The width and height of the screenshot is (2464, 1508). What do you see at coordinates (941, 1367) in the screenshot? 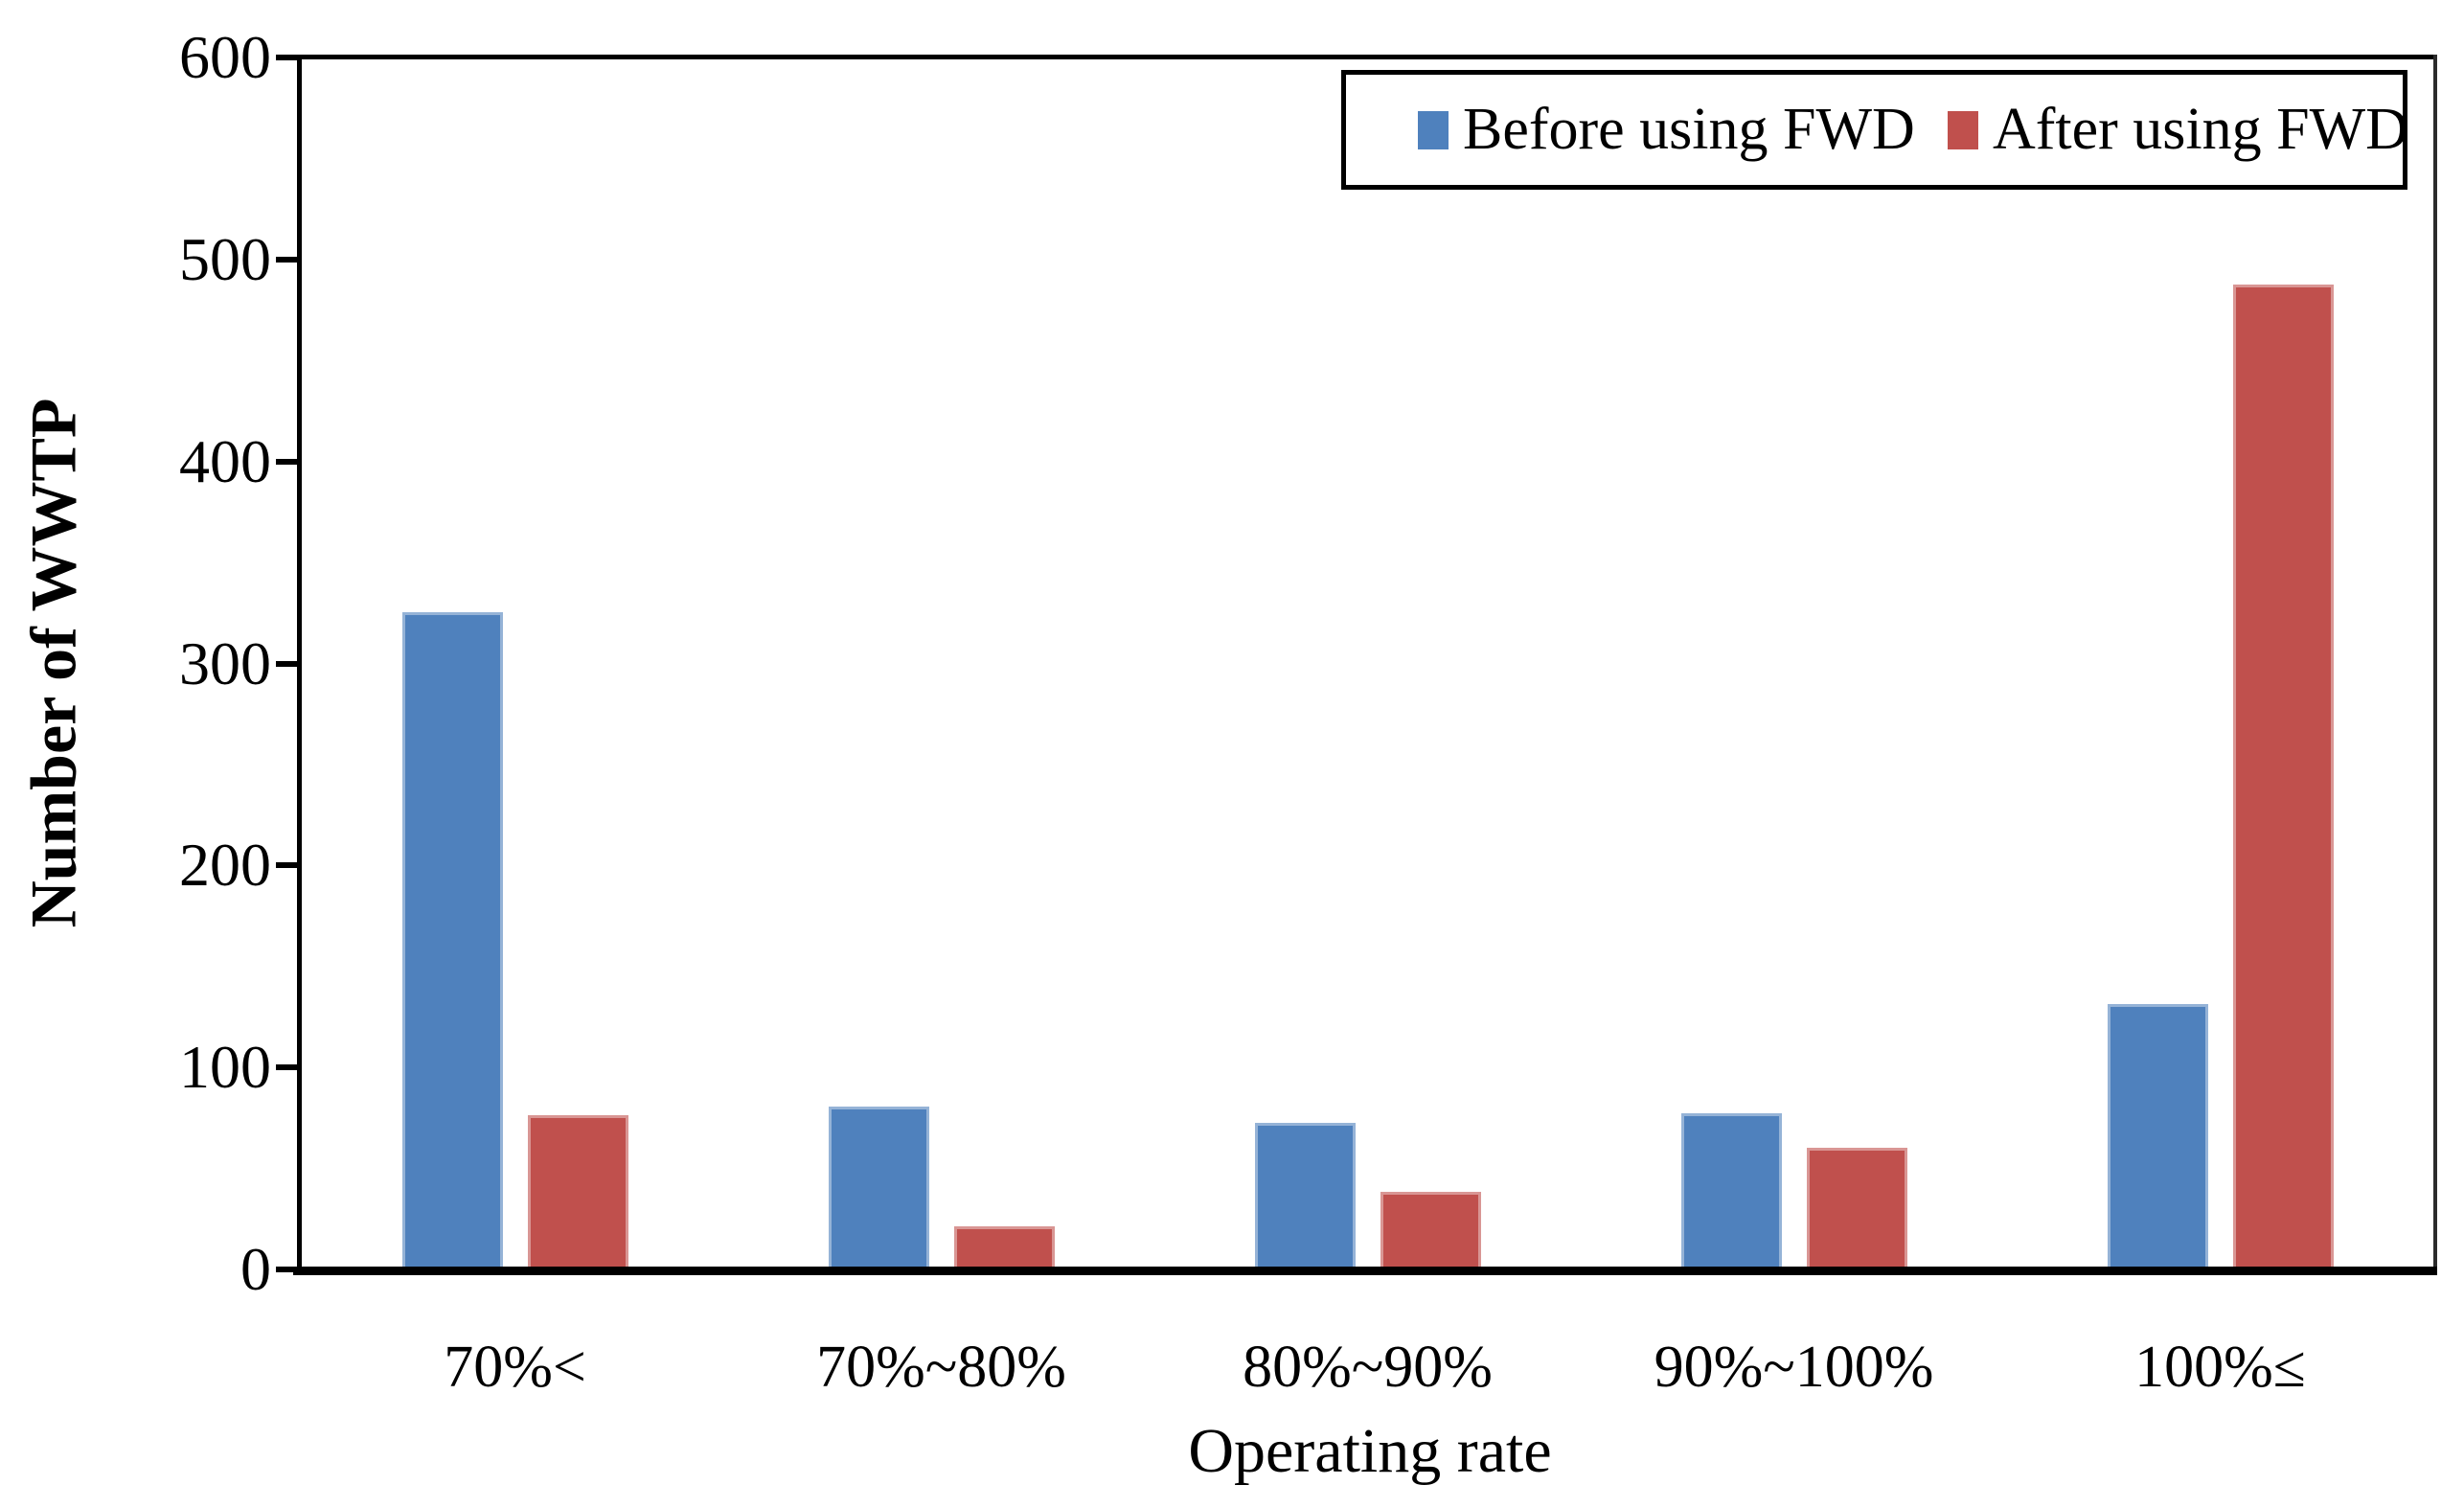
I see `x-category-label: 70%~80%` at bounding box center [941, 1367].